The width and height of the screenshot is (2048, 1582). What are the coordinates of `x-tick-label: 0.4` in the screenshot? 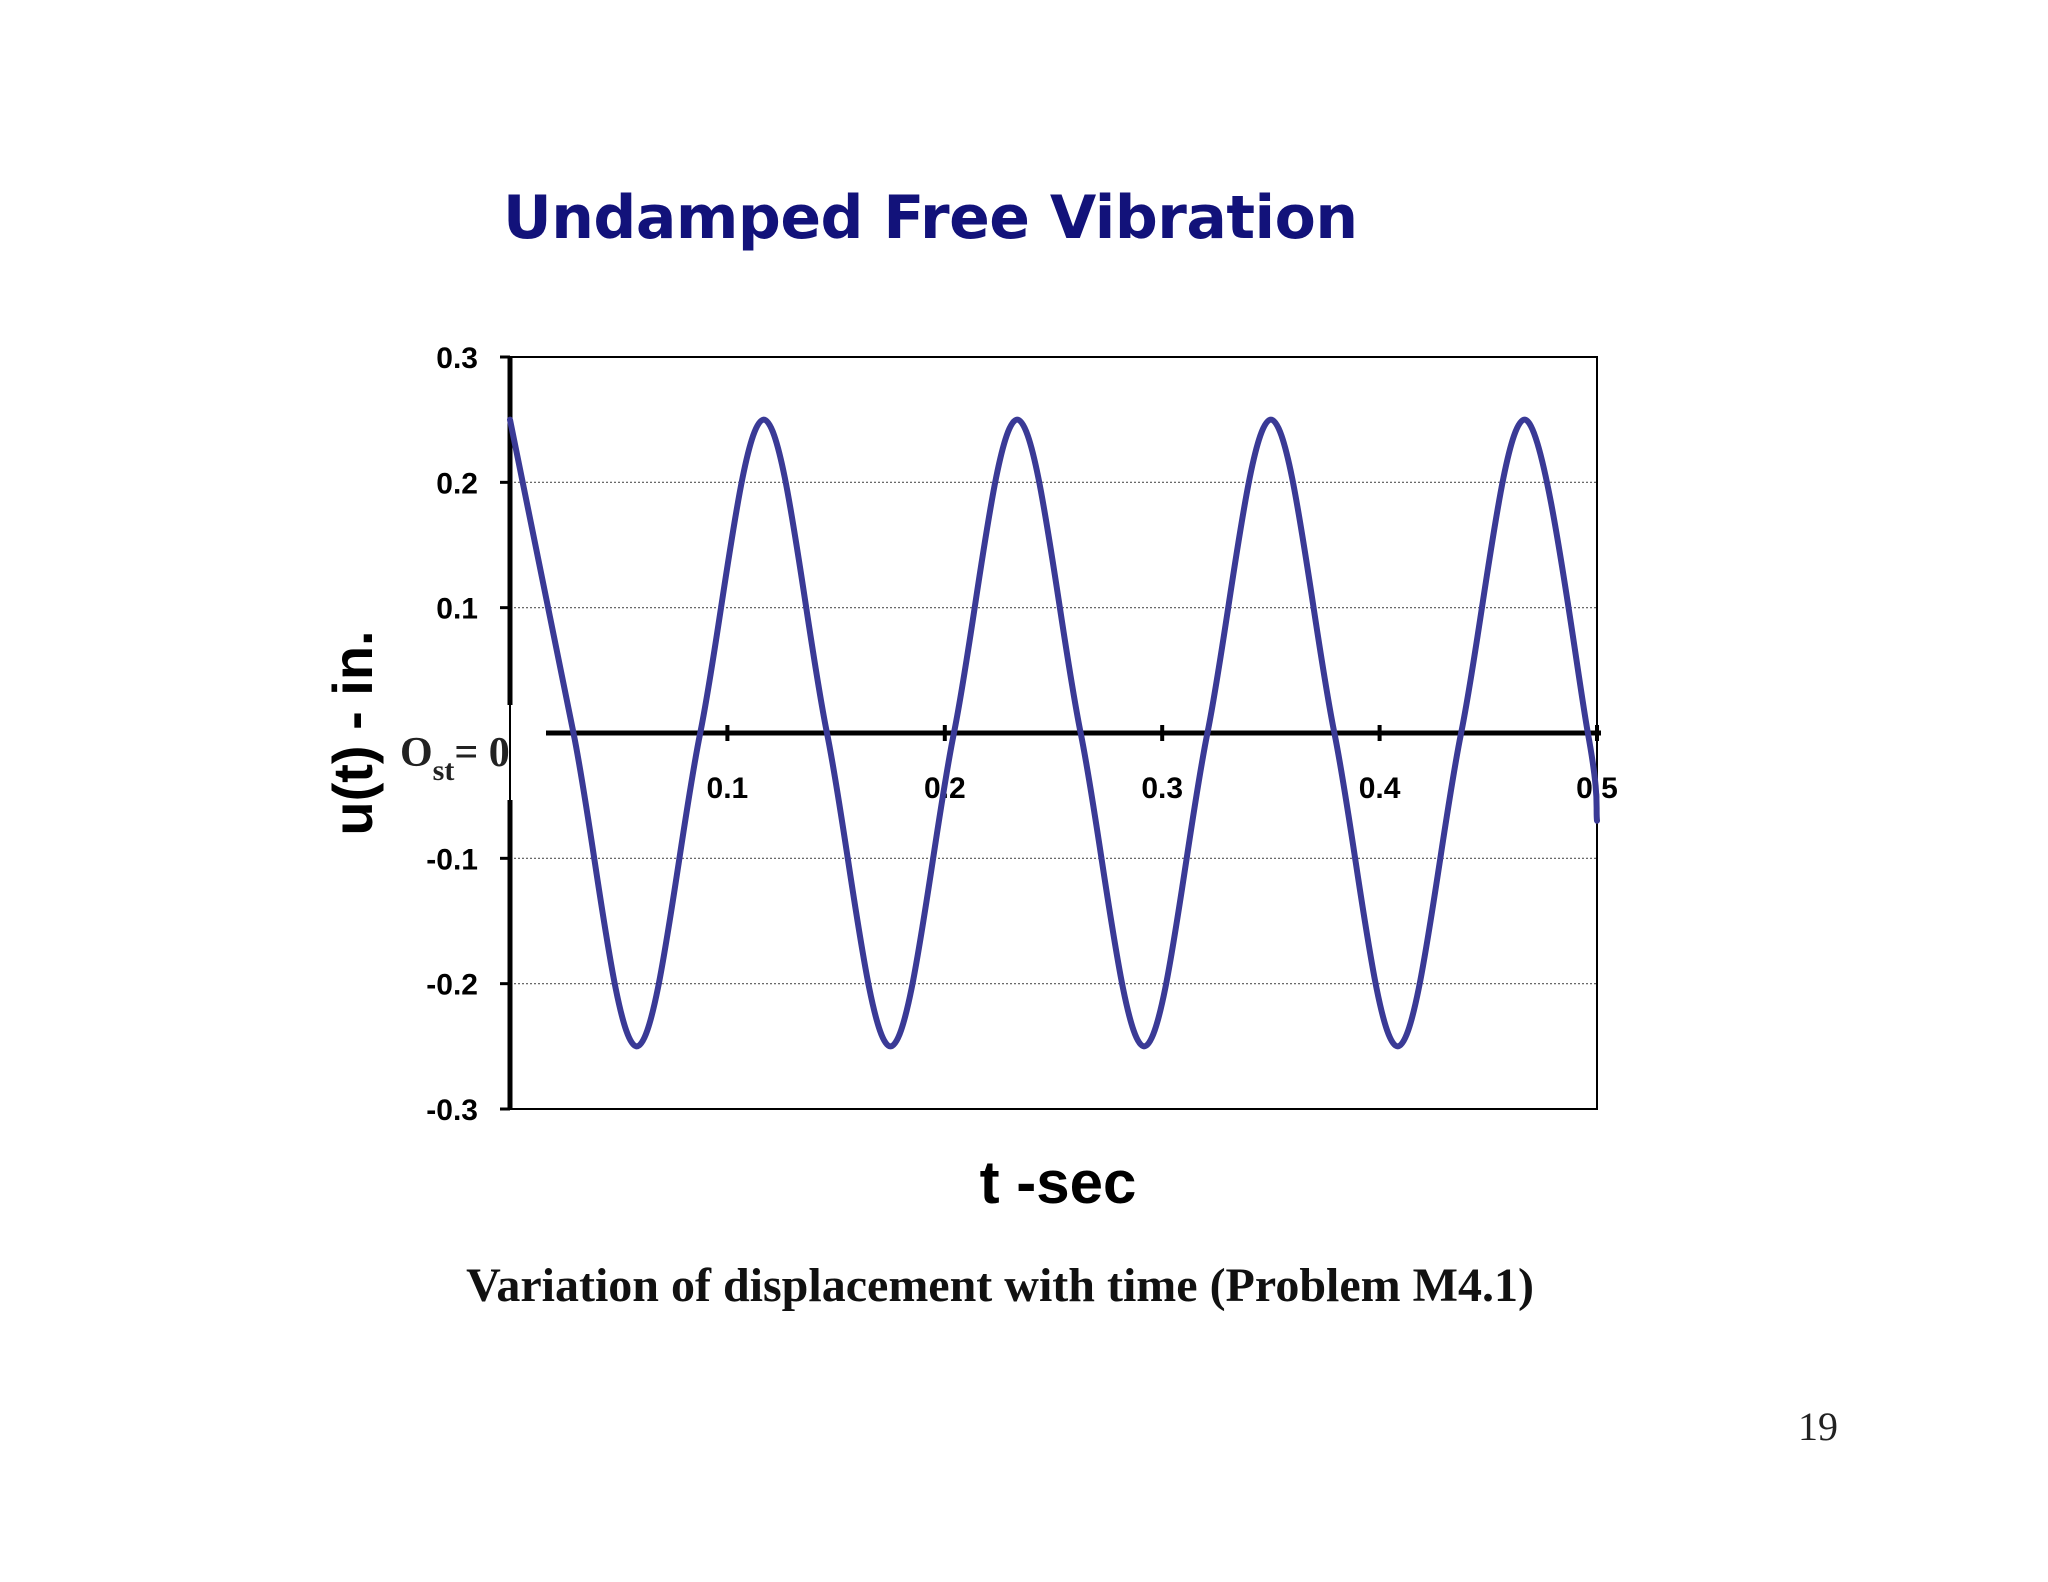 It's located at (1380, 788).